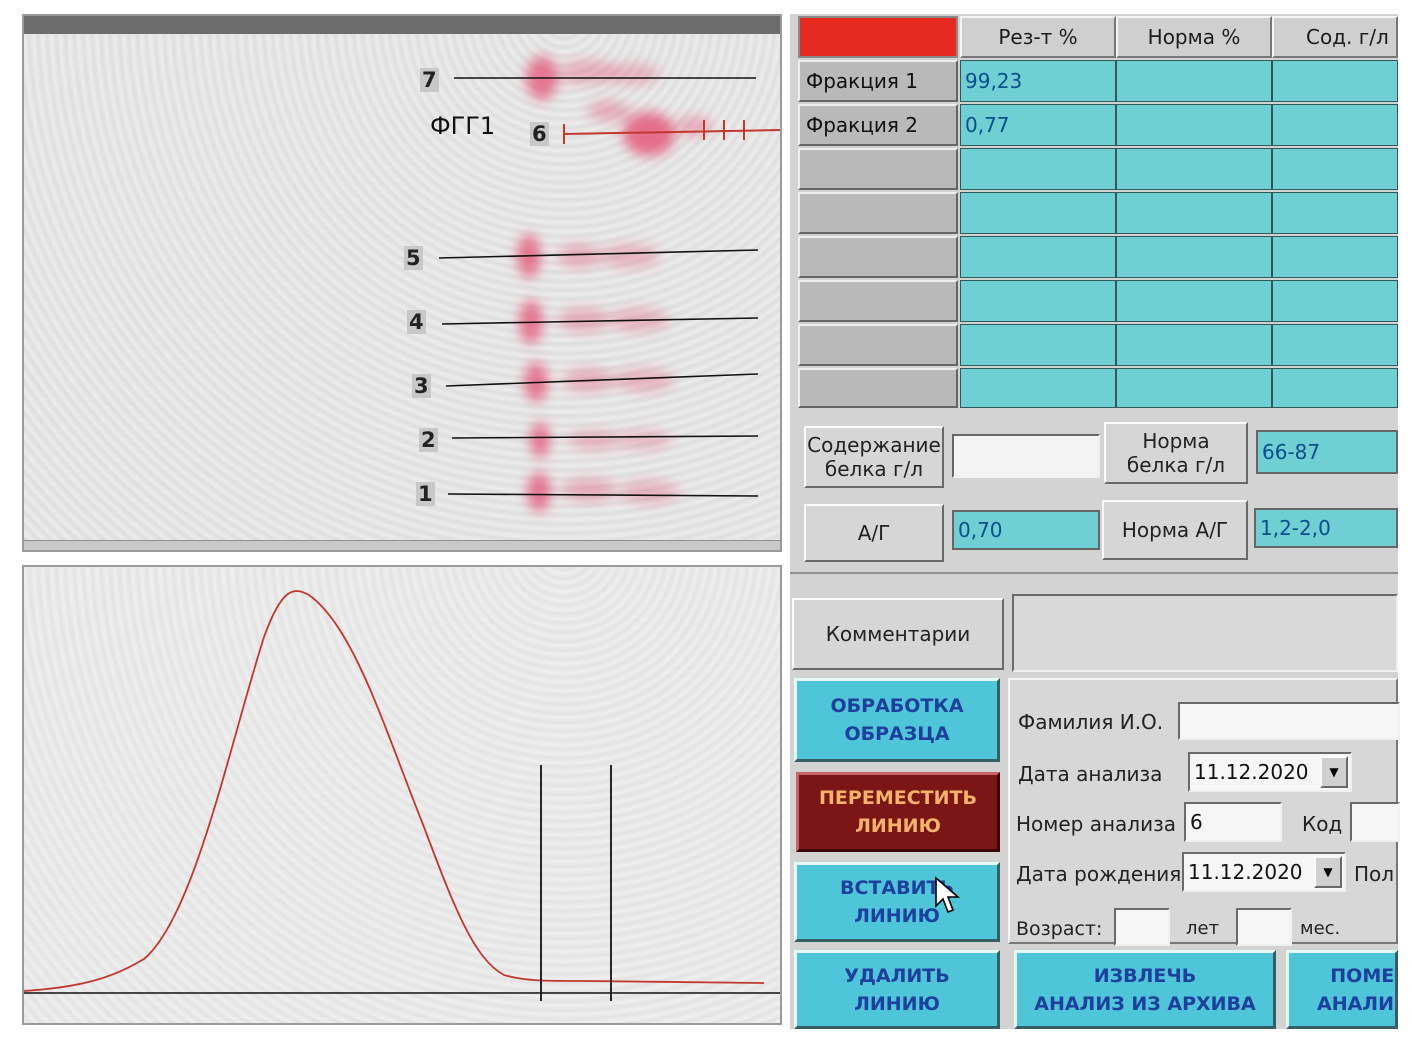  I want to click on row-label-fraction-2: Фракция 2, so click(878, 125).